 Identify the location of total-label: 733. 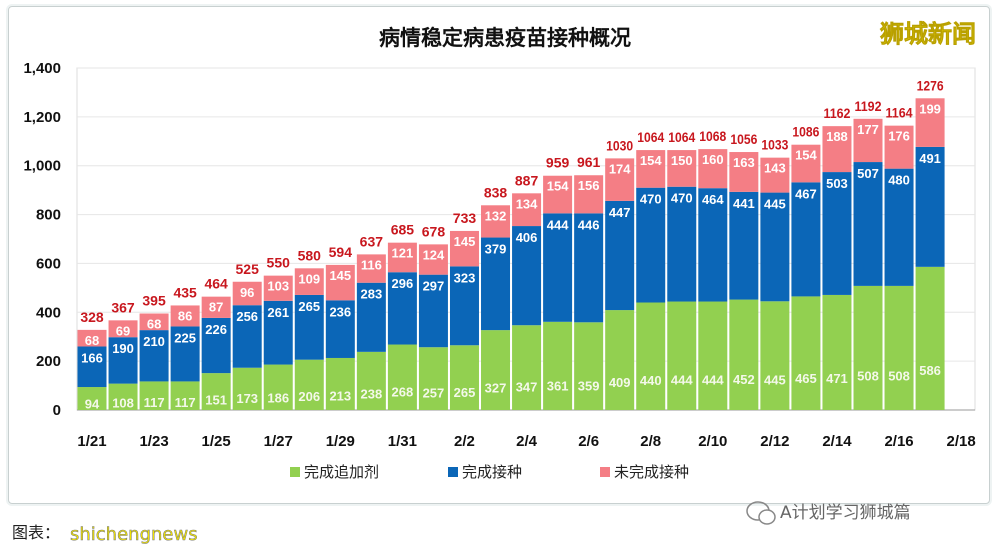
(465, 218).